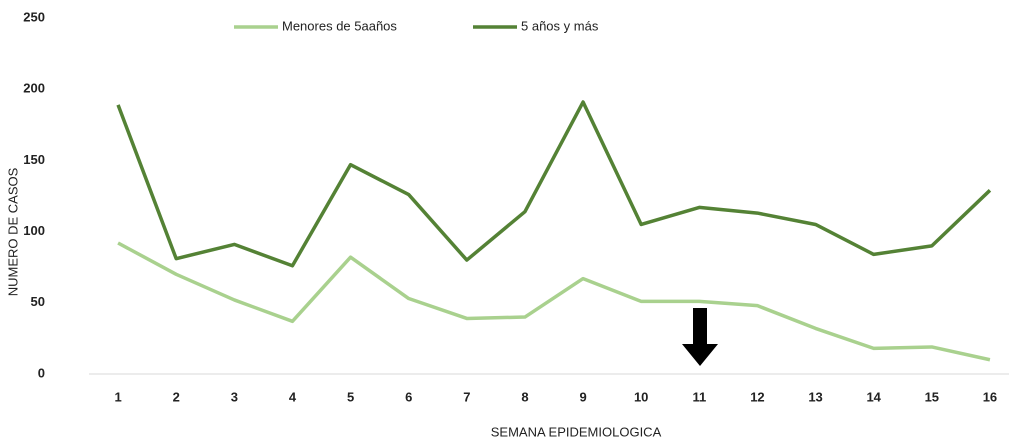  What do you see at coordinates (117, 396) in the screenshot?
I see `x-tick-label: 1` at bounding box center [117, 396].